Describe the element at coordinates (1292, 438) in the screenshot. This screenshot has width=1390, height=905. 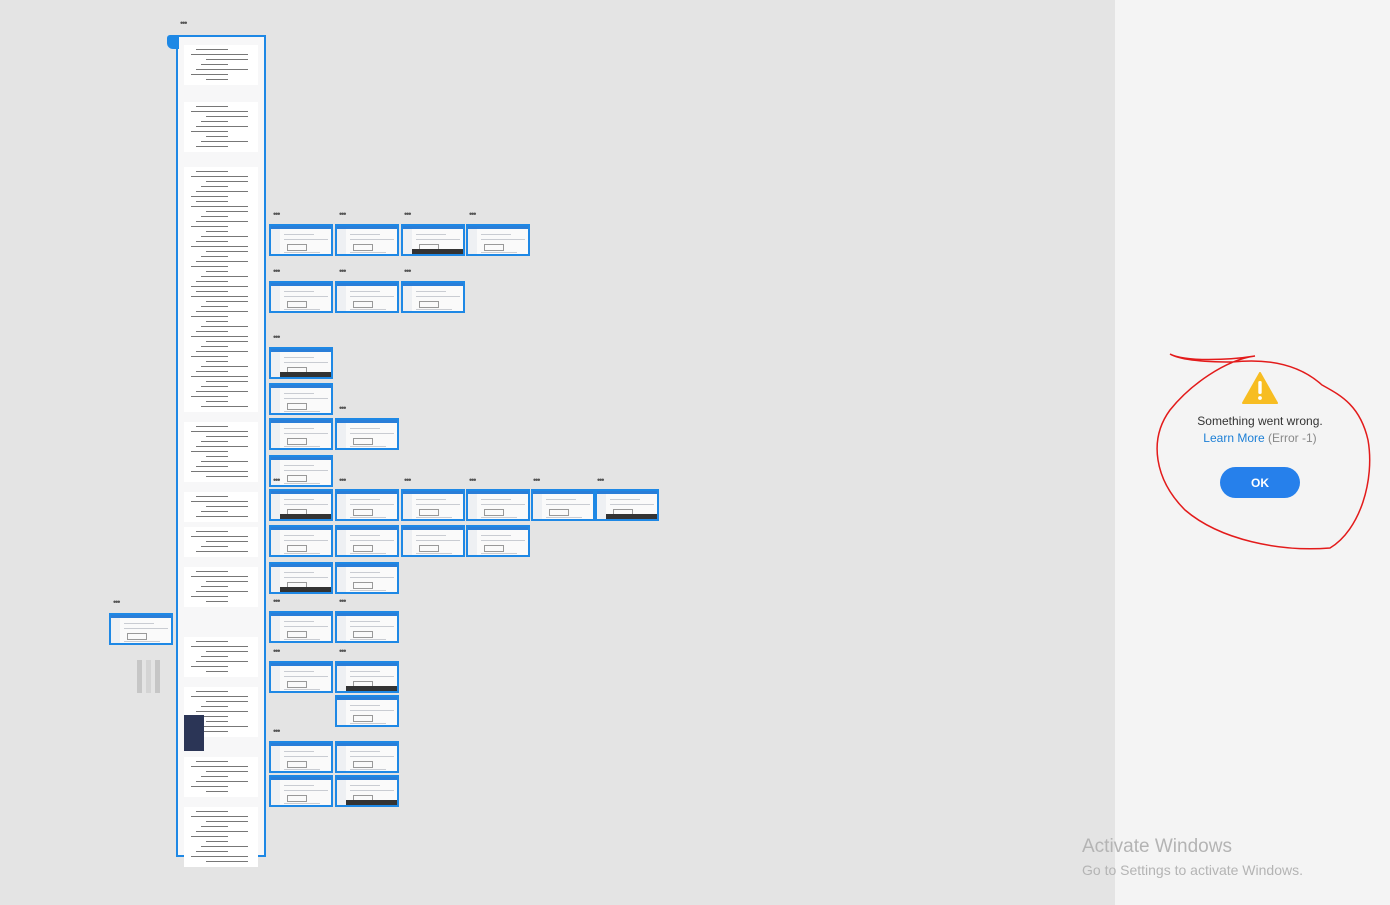
I see `error-code: (Error -1)` at that location.